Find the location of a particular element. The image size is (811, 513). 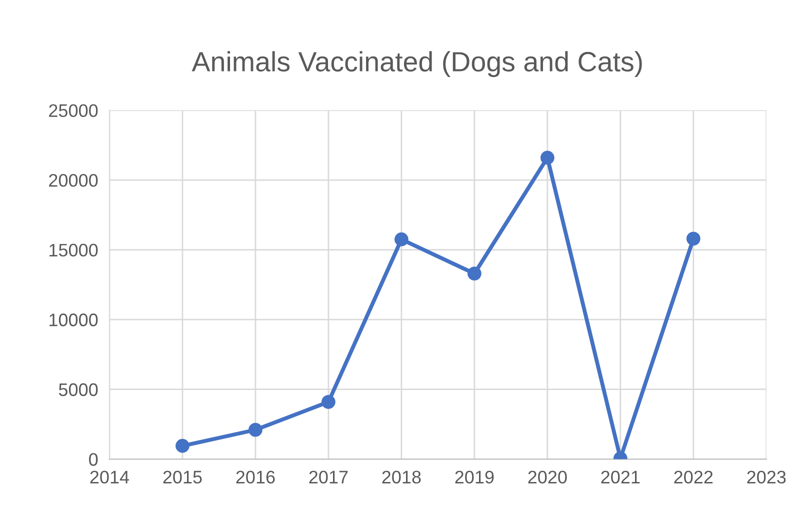

y-tick-label: 0 is located at coordinates (93, 459).